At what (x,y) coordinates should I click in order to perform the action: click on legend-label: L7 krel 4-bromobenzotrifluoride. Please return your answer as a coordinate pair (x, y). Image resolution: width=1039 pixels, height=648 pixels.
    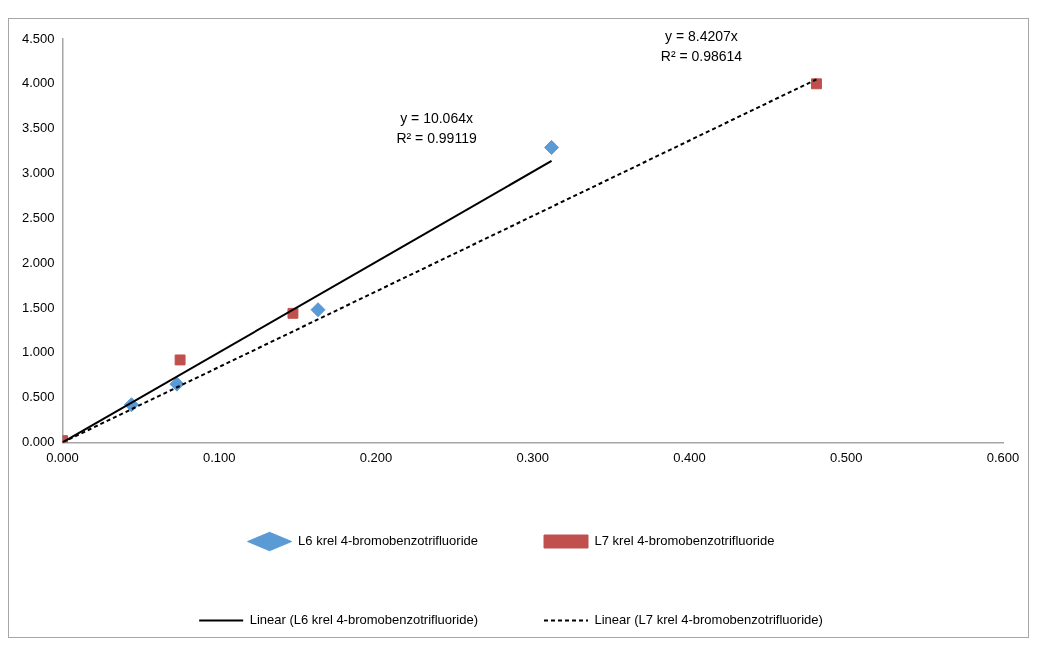
    Looking at the image, I should click on (684, 541).